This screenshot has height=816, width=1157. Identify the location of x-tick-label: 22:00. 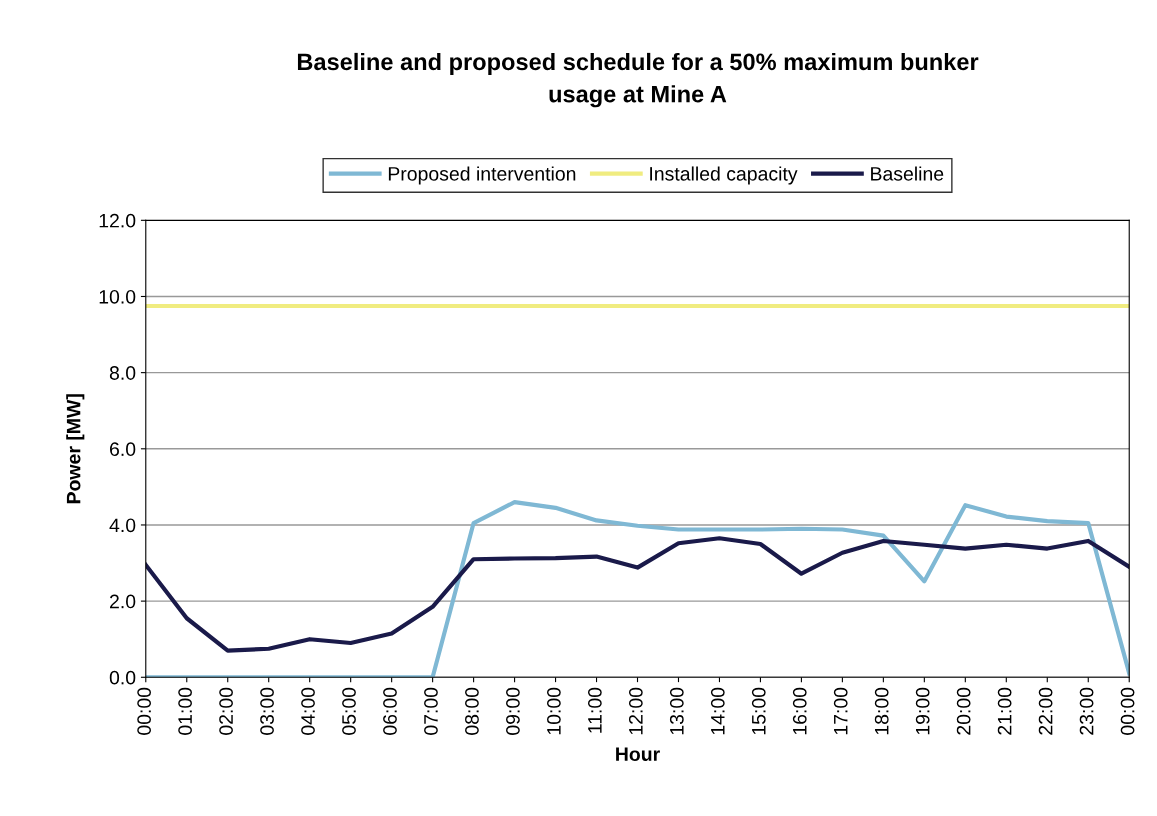
(1045, 711).